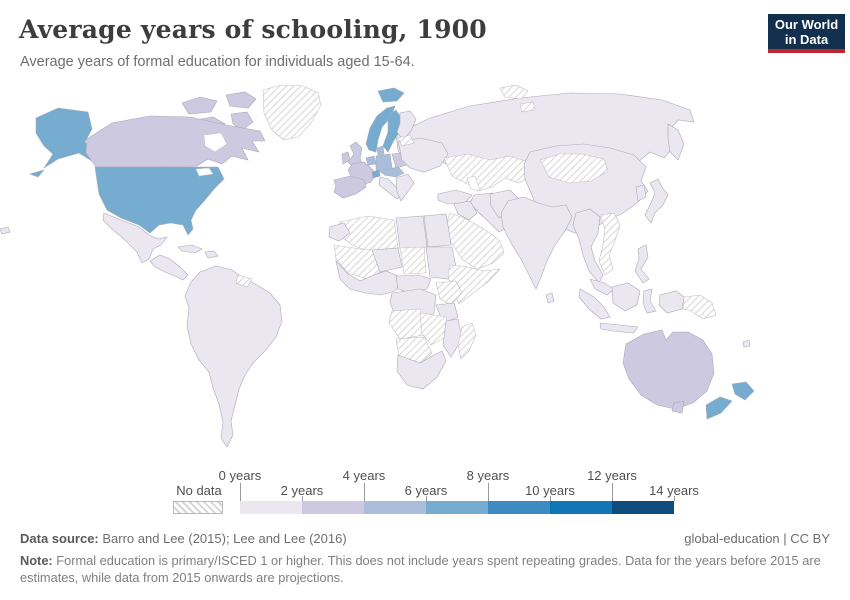 Image resolution: width=850 pixels, height=600 pixels. Describe the element at coordinates (421, 370) in the screenshot. I see `region-south-africa` at that location.